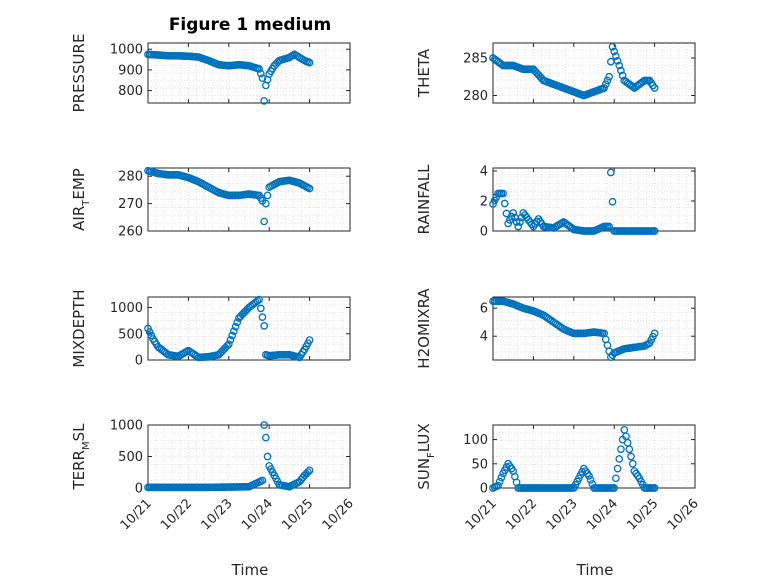 This screenshot has width=778, height=583. What do you see at coordinates (431, 455) in the screenshot?
I see `y-axis-label-subscript: F` at bounding box center [431, 455].